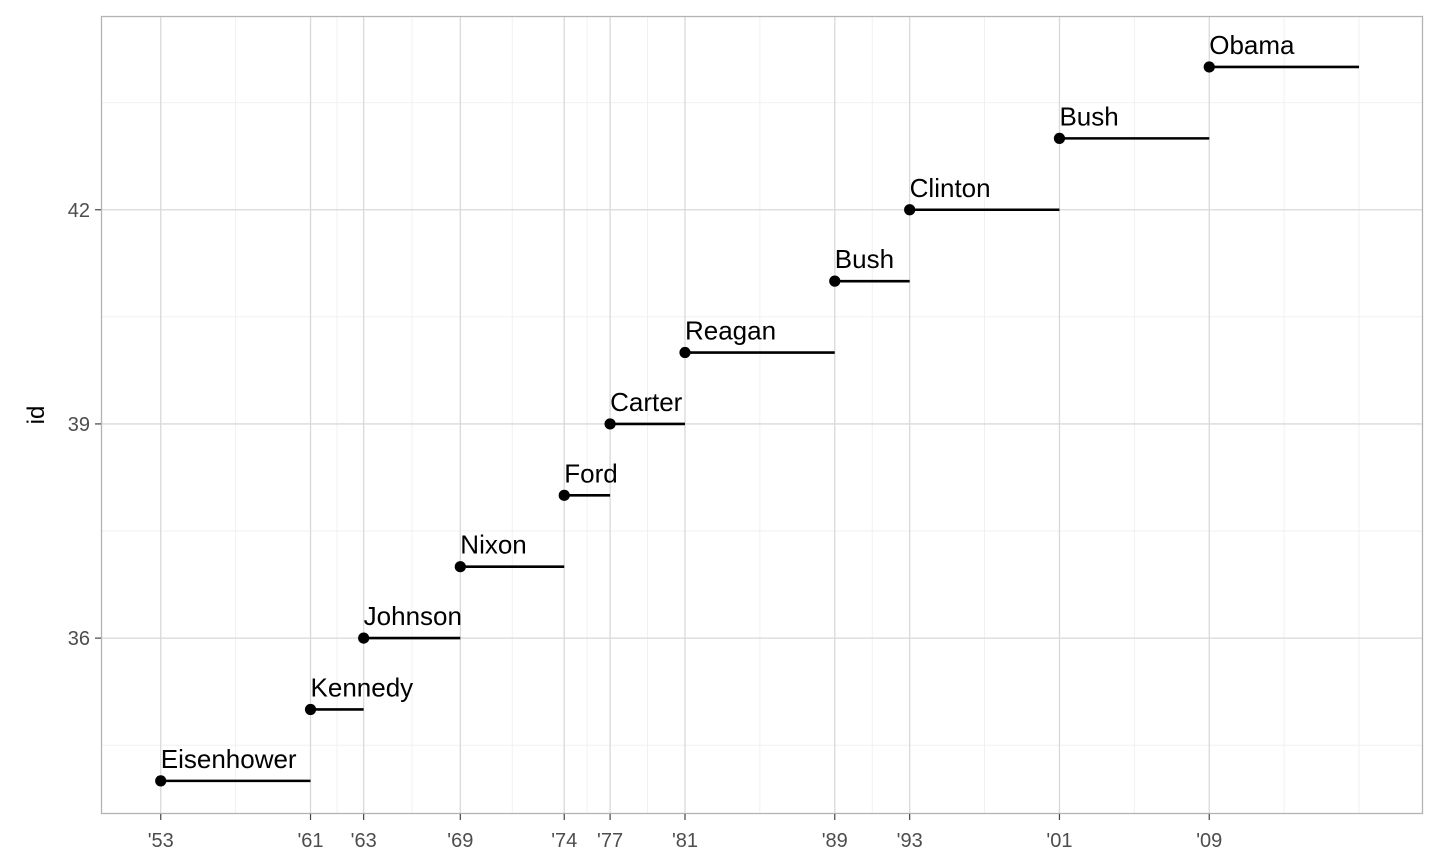  What do you see at coordinates (493, 545) in the screenshot?
I see `president-label: Nixon` at bounding box center [493, 545].